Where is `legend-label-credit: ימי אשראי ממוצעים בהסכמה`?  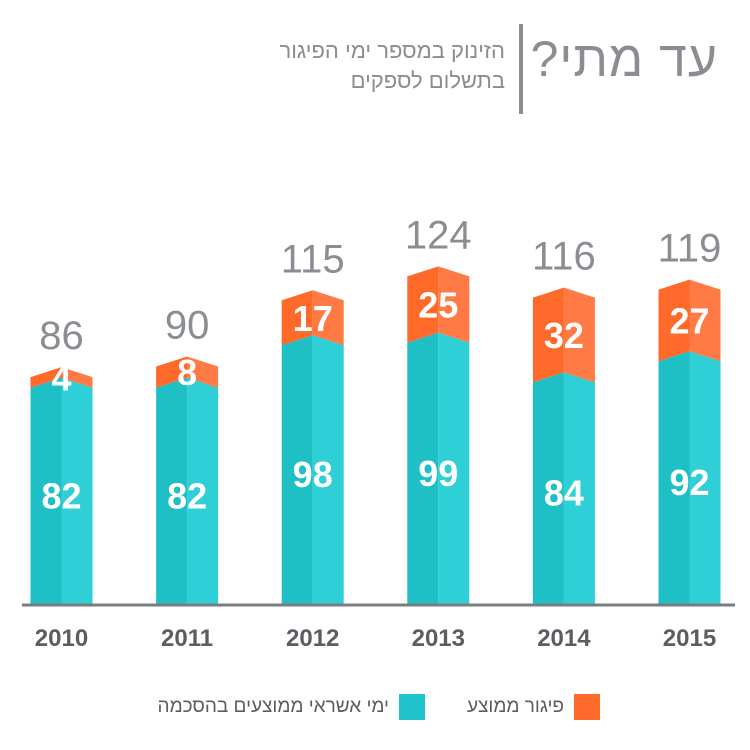 legend-label-credit: ימי אשראי ממוצעים בהסכמה is located at coordinates (273, 706).